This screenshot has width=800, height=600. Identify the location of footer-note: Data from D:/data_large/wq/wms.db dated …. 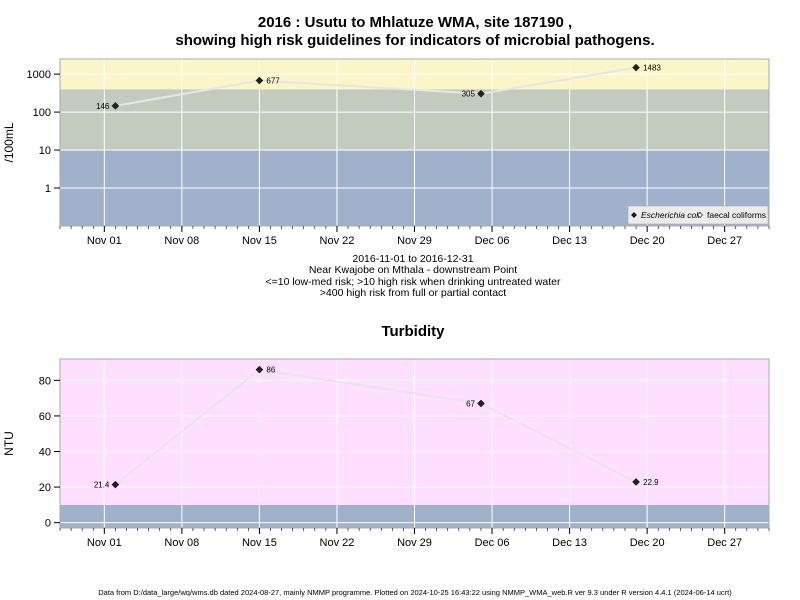
(415, 592).